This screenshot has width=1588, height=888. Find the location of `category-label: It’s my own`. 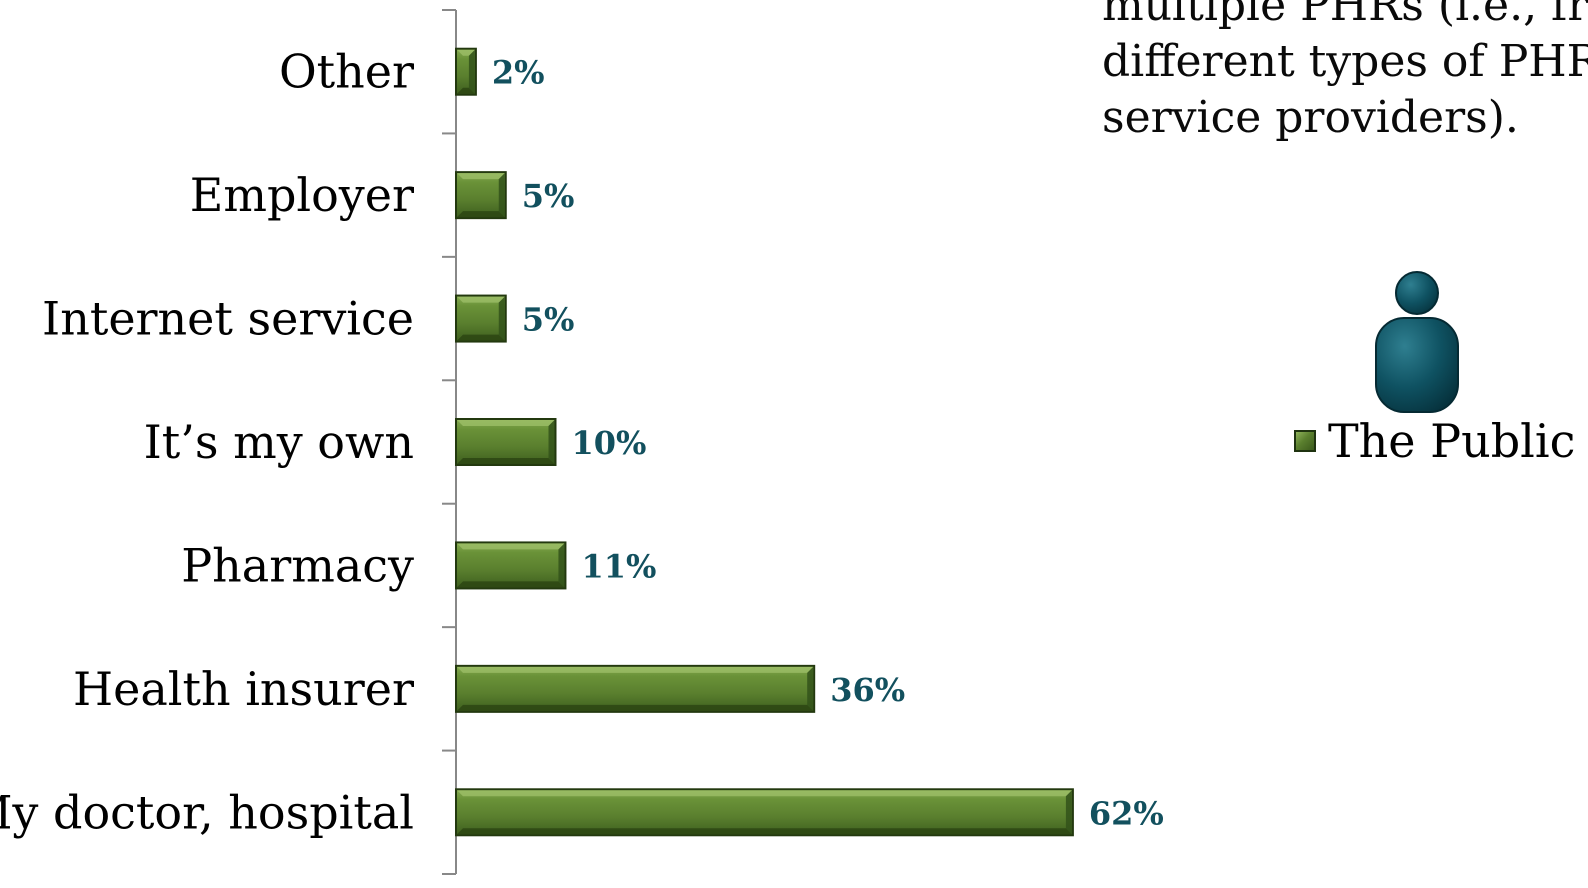

category-label: It’s my own is located at coordinates (279, 442).